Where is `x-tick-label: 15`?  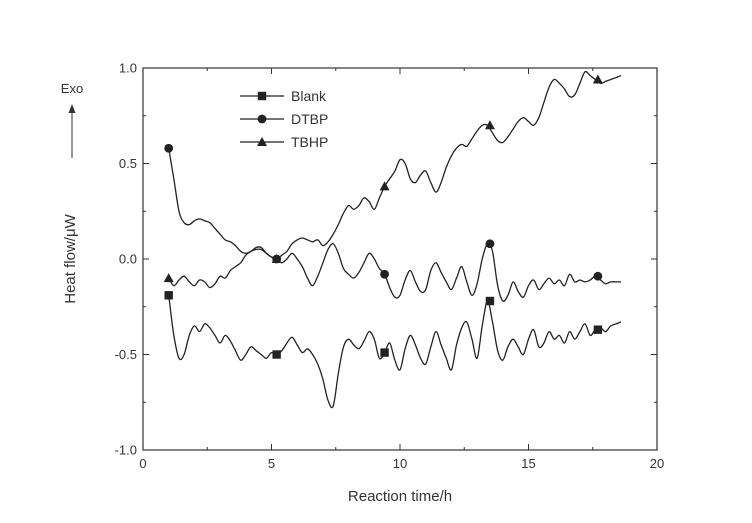 x-tick-label: 15 is located at coordinates (528, 463).